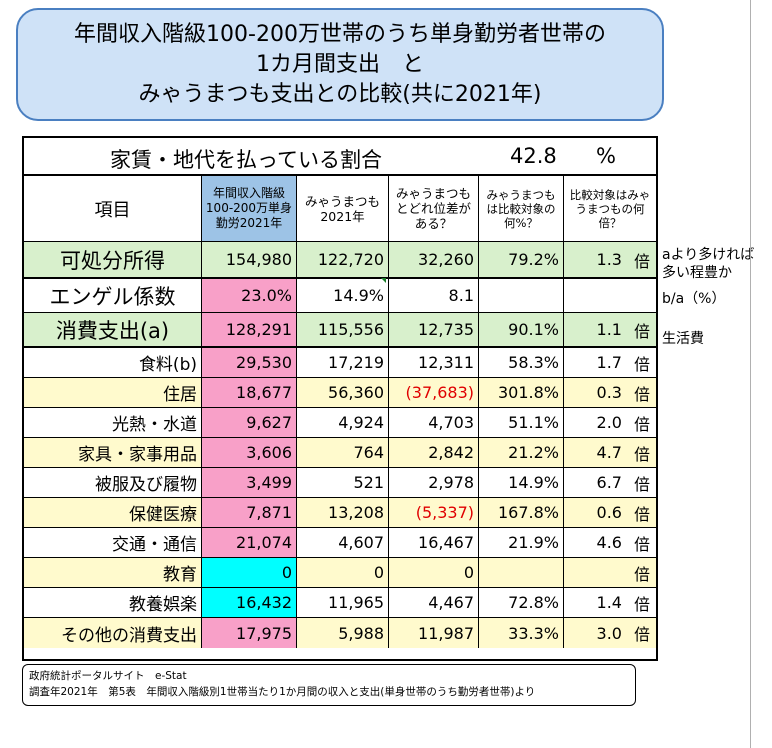 This screenshot has width=772, height=748. I want to click on item-myau: 56,360, so click(343, 392).